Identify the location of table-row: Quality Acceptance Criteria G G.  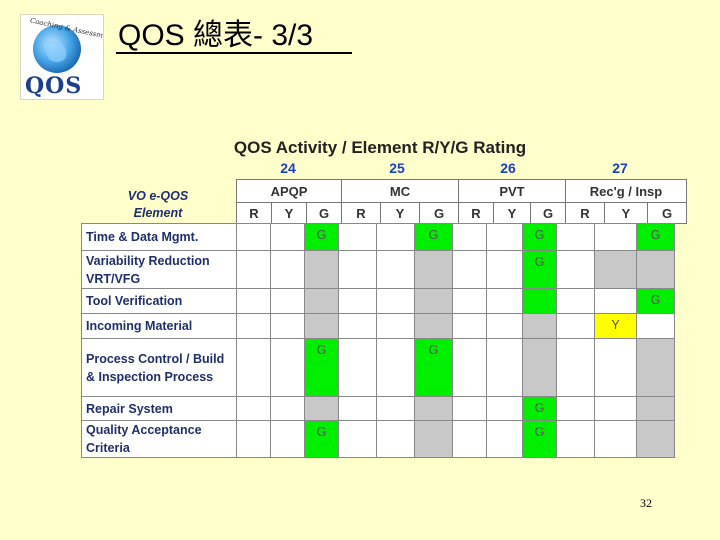
(378, 439).